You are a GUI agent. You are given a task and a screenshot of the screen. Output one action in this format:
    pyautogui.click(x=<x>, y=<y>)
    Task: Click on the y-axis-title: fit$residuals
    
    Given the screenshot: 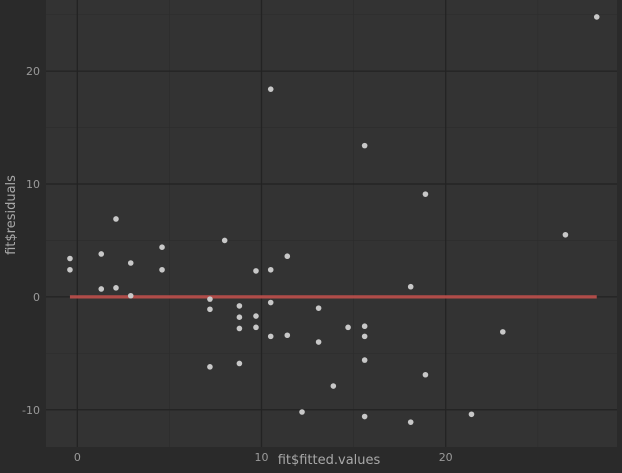 What is the action you would take?
    pyautogui.click(x=11, y=215)
    